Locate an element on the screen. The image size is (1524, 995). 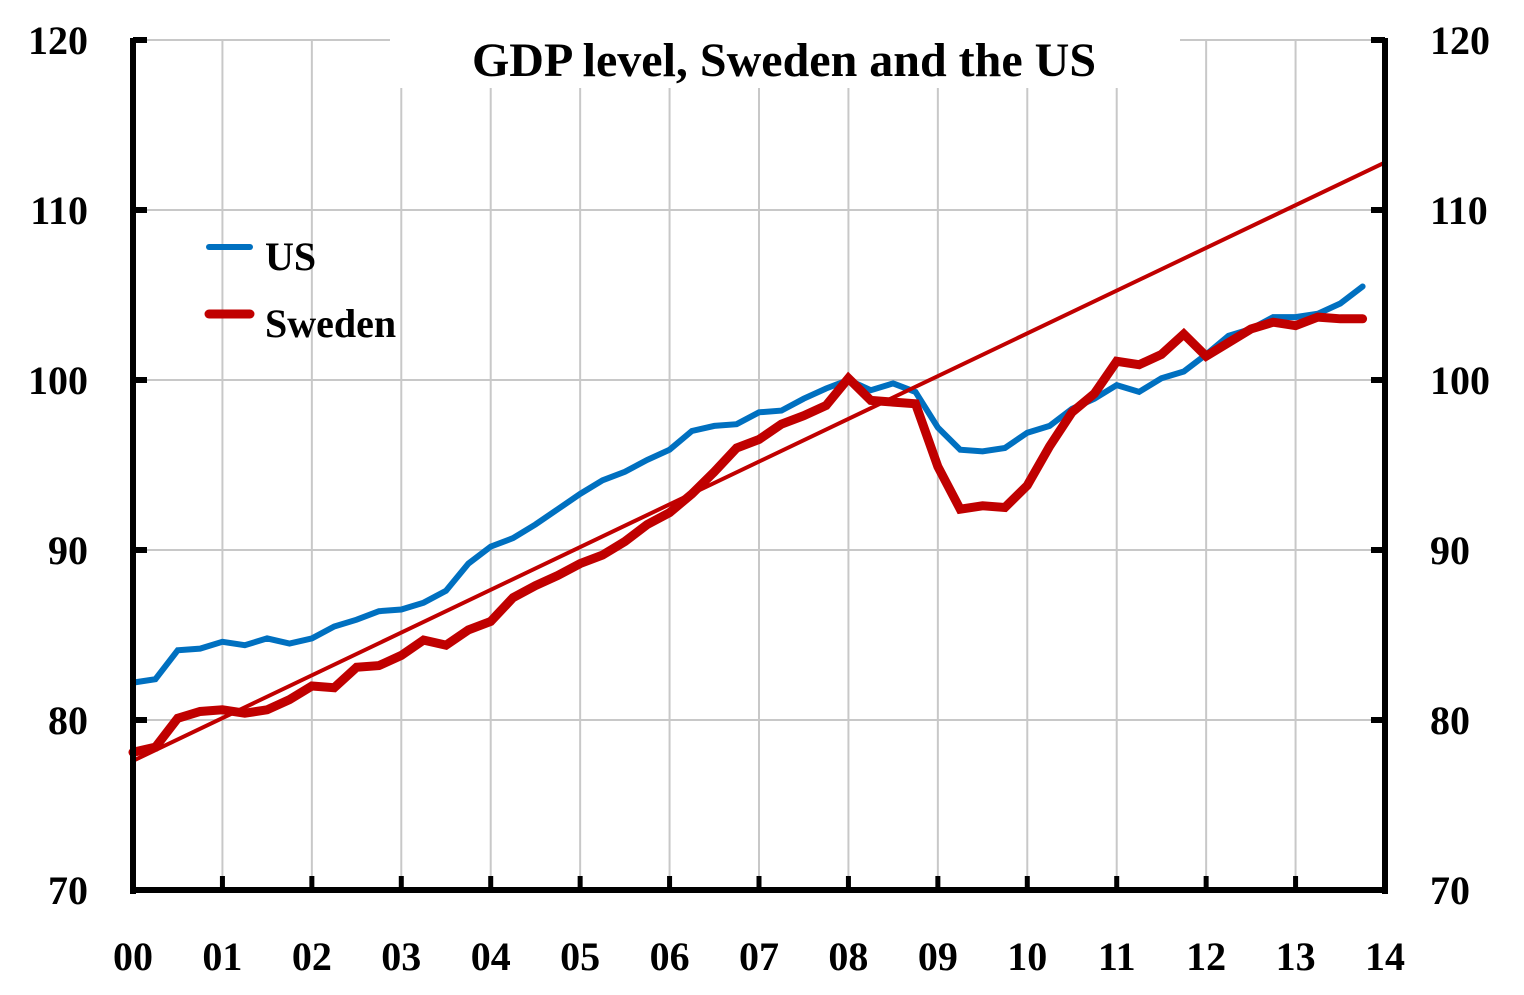
x-tick-label: 08 is located at coordinates (848, 956).